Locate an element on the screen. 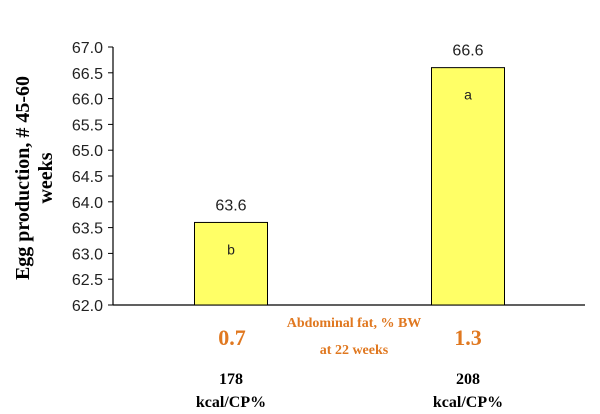  fat-value-178: 0.7 is located at coordinates (232, 337).